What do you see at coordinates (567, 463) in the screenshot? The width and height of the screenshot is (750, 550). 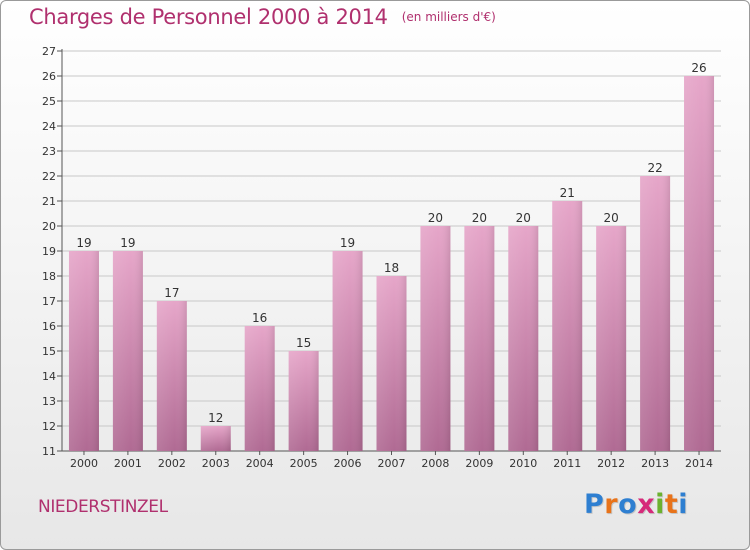 I see `x-tick-label: 2011` at bounding box center [567, 463].